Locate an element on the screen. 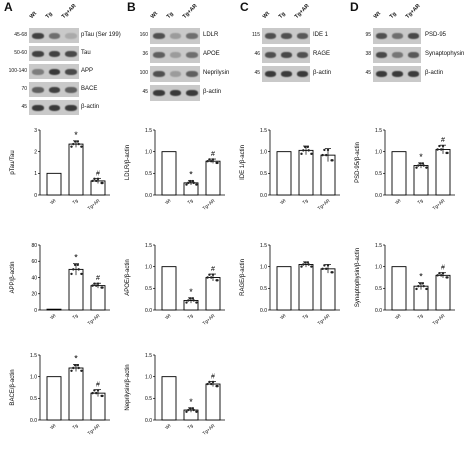 This screenshot has width=474, height=450. y-tick-label: 20 is located at coordinates (34, 295).